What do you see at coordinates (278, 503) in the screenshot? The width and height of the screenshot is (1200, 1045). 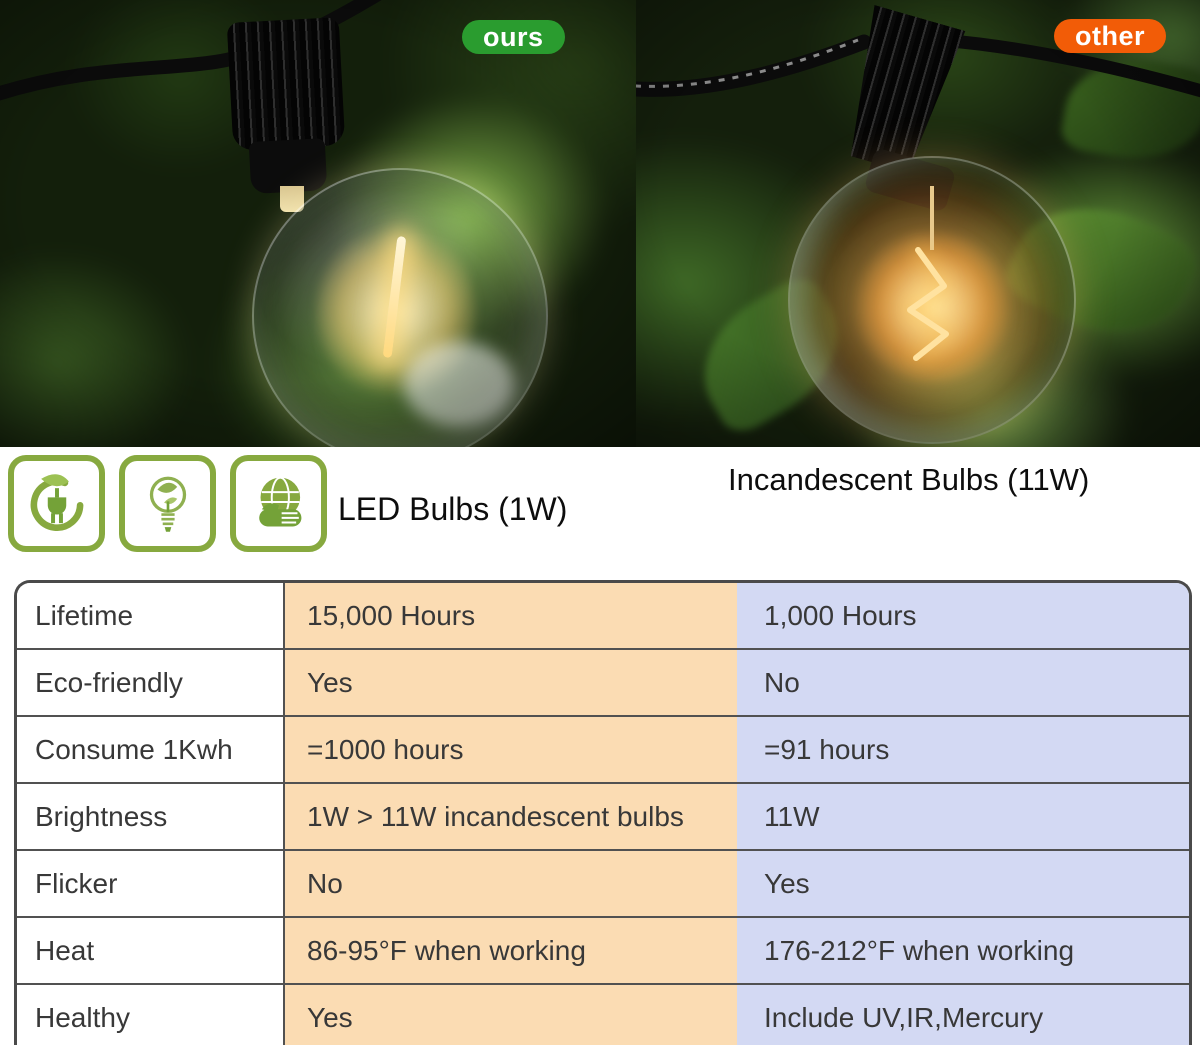 I see `globe-in-hand-icon` at bounding box center [278, 503].